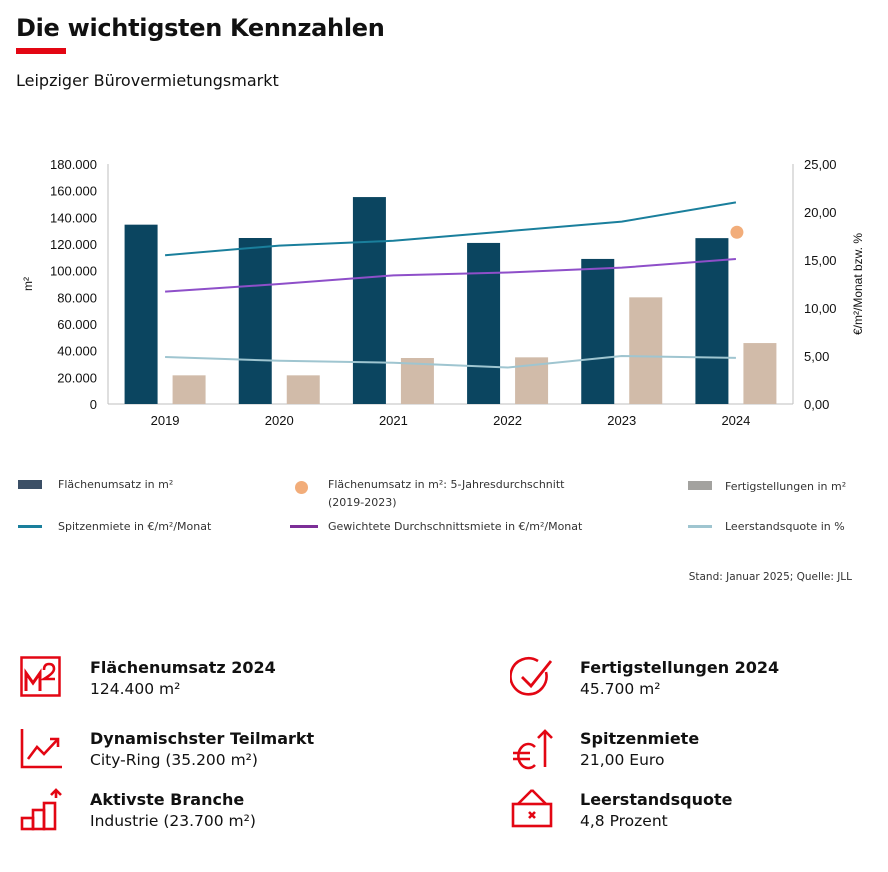 Image resolution: width=888 pixels, height=872 pixels. I want to click on legend-label-spitzenmiete: Spitzenmiete in €/m²/Monat, so click(135, 526).